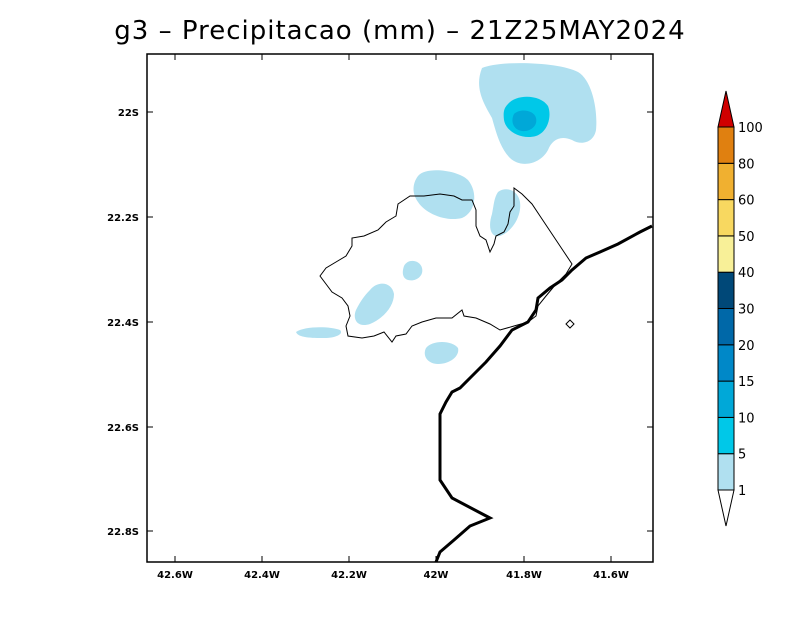  What do you see at coordinates (349, 575) in the screenshot?
I see `lon-tick-label: 42.2W` at bounding box center [349, 575].